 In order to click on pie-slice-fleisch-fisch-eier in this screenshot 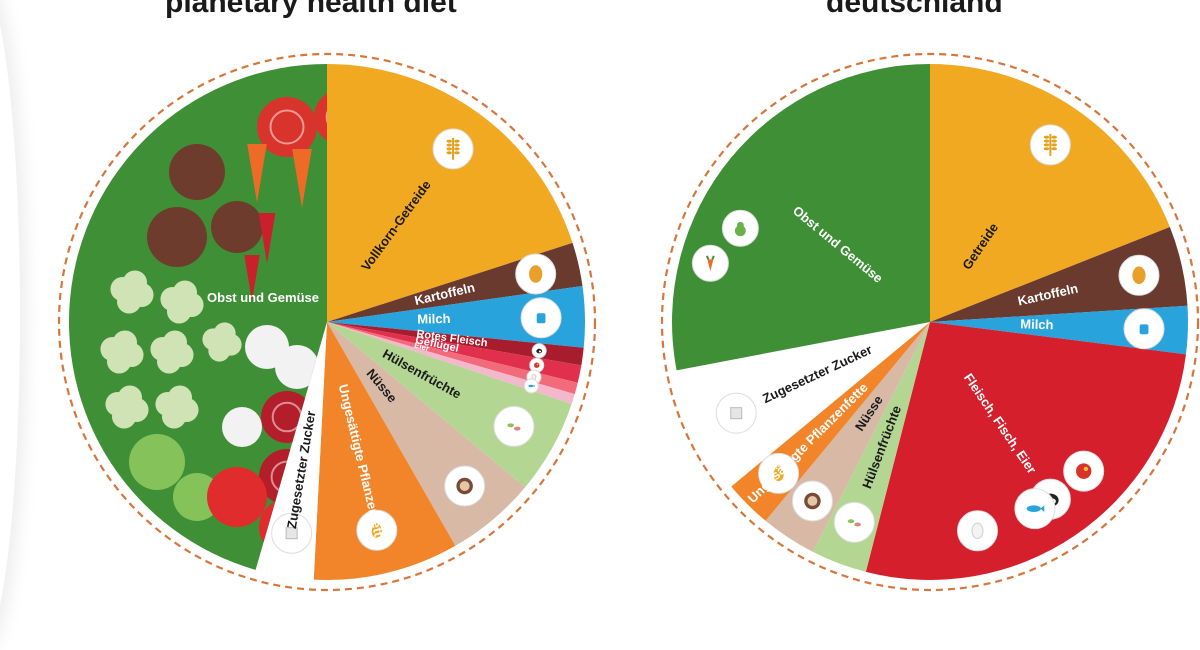, I will do `click(1025, 451)`.